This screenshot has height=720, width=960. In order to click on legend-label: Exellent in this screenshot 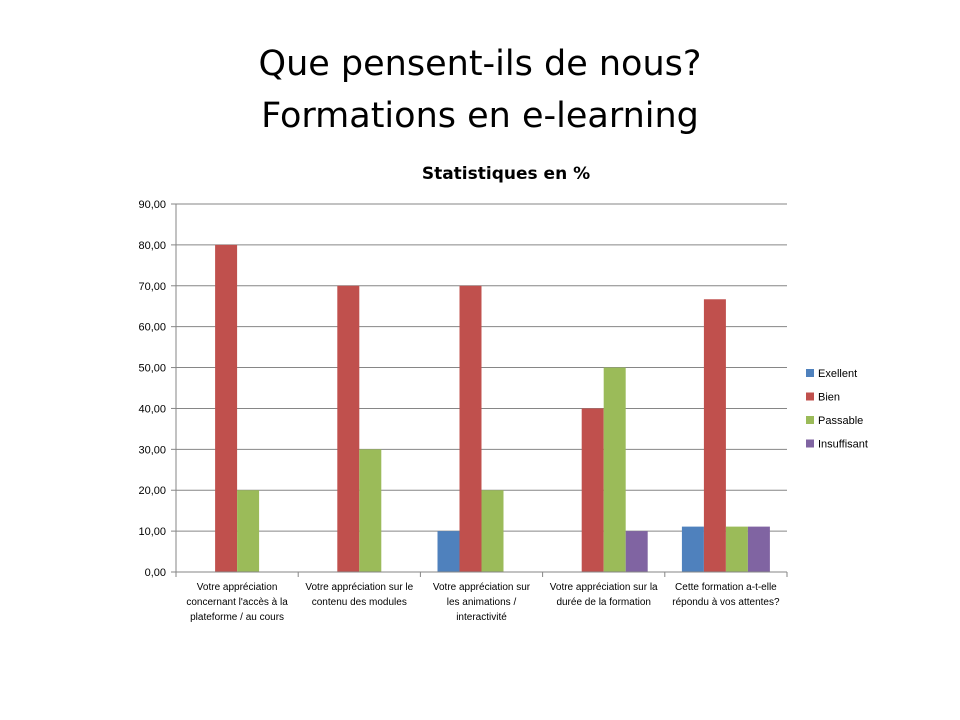, I will do `click(837, 374)`.